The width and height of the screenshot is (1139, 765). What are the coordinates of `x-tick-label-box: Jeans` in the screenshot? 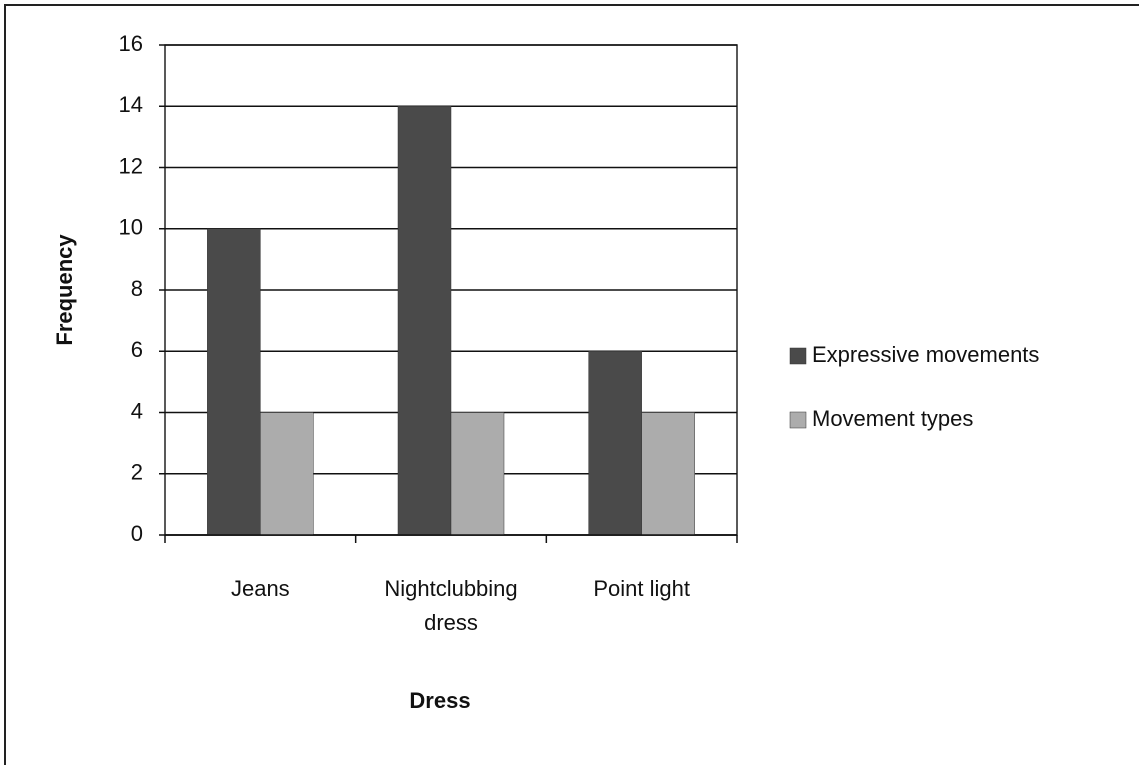 It's located at (260, 588).